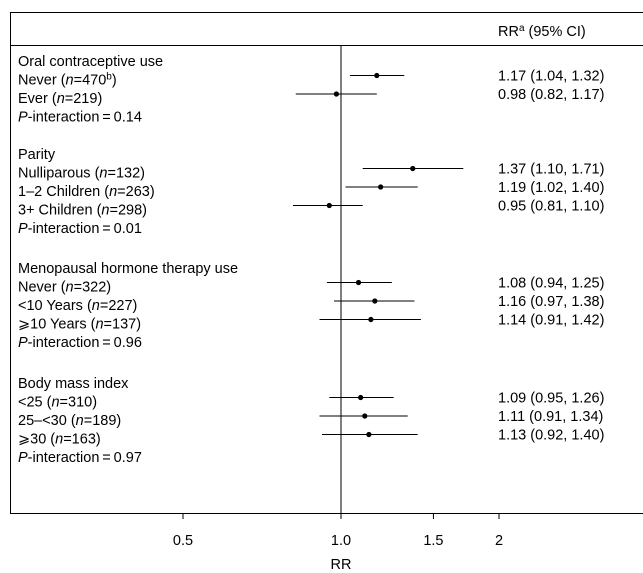 The image size is (643, 573). What do you see at coordinates (551, 207) in the screenshot?
I see `ci-text: 0.95 (0.81, 1.10)` at bounding box center [551, 207].